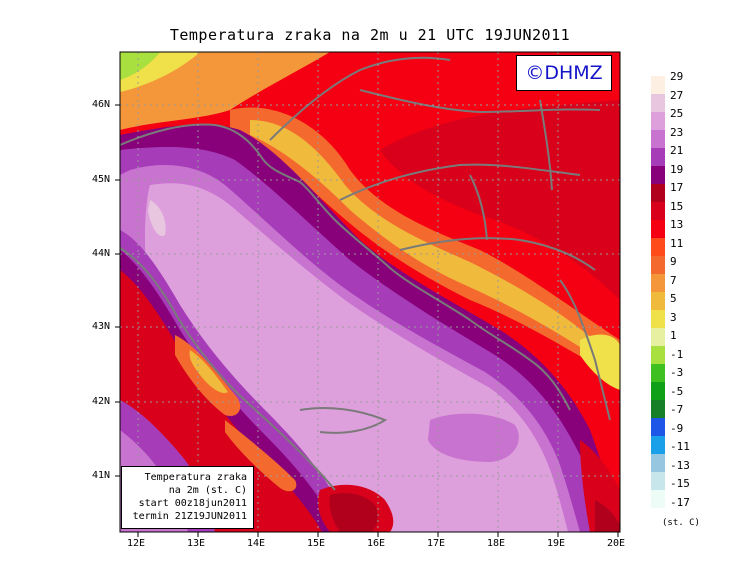 The width and height of the screenshot is (740, 582). What do you see at coordinates (376, 543) in the screenshot?
I see `x-tick-label: 16E` at bounding box center [376, 543].